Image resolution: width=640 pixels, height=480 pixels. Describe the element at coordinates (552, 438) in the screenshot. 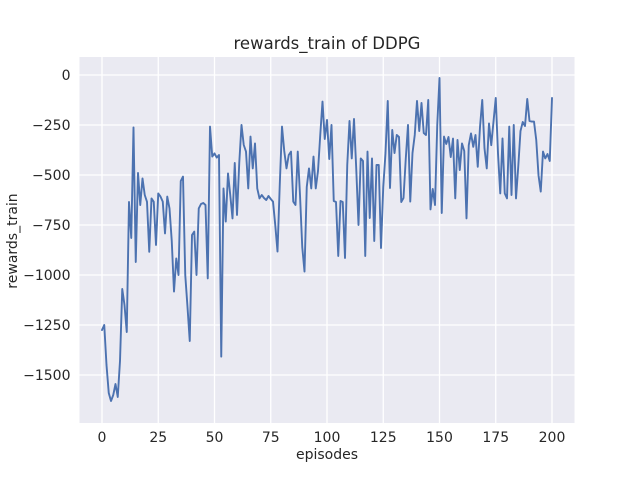

I see `x-tick-label: 200` at that location.